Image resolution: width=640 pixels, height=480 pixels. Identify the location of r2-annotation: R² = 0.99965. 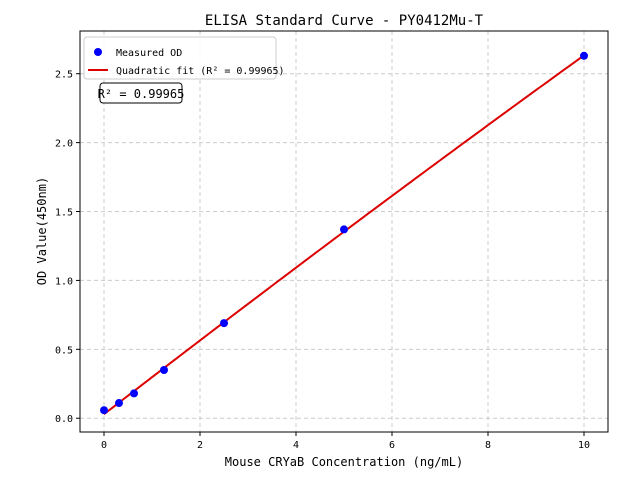
(141, 93).